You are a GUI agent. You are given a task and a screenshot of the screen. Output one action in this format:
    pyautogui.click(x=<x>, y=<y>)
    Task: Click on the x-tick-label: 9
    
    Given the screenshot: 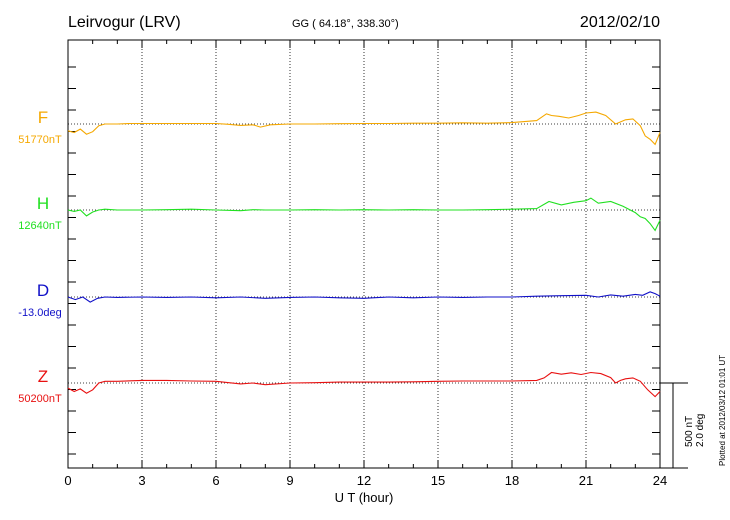 What is the action you would take?
    pyautogui.click(x=289, y=480)
    